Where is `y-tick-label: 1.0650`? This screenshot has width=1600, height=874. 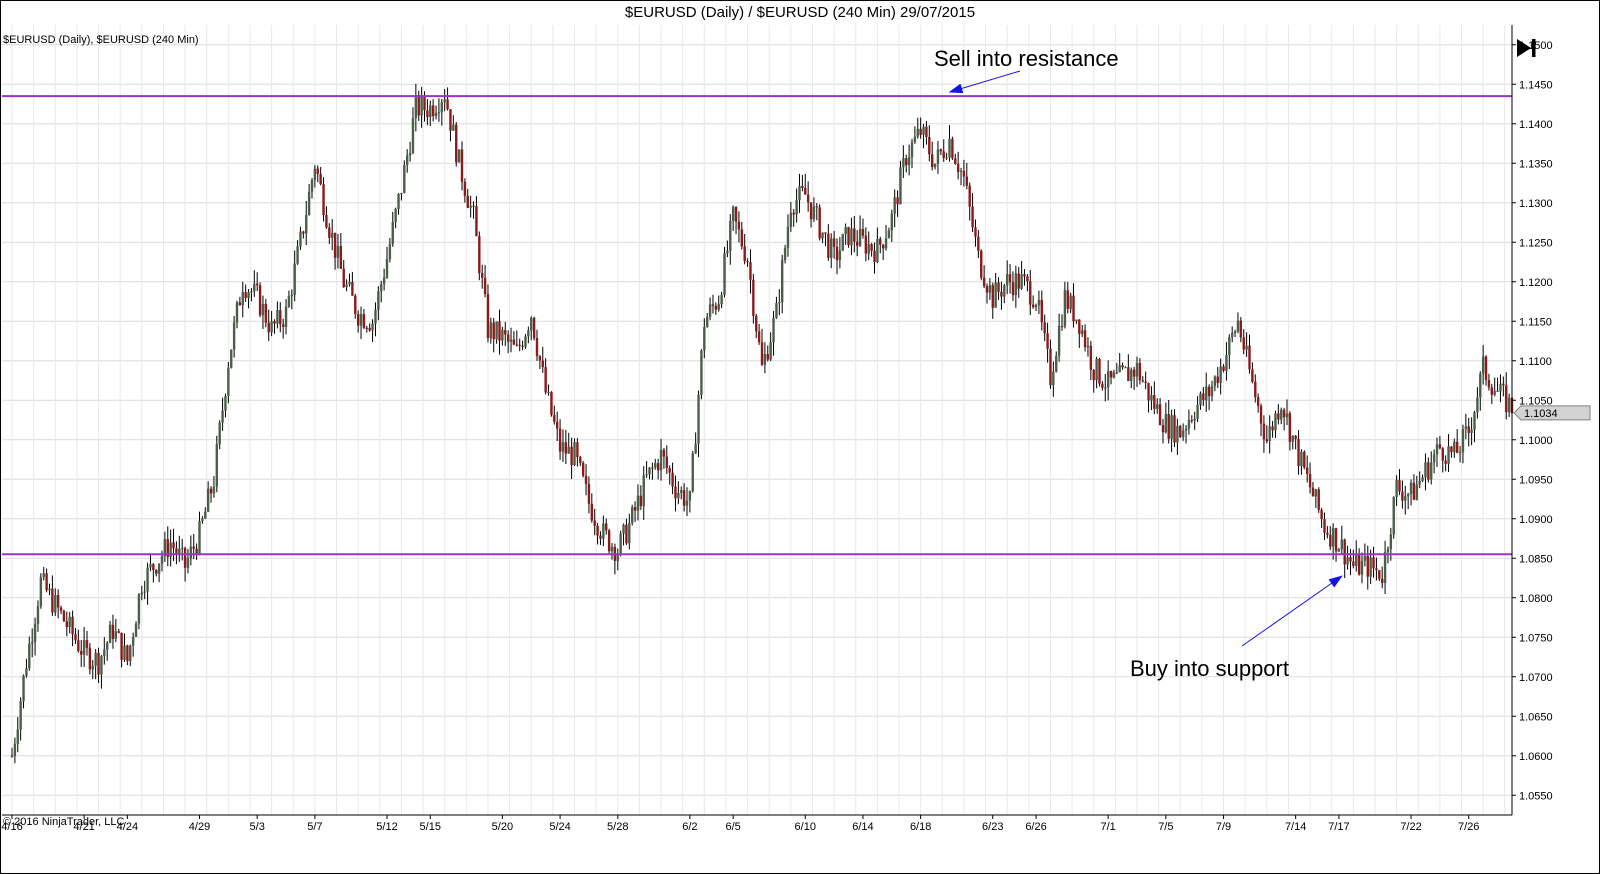
y-tick-label: 1.0650 is located at coordinates (1536, 717).